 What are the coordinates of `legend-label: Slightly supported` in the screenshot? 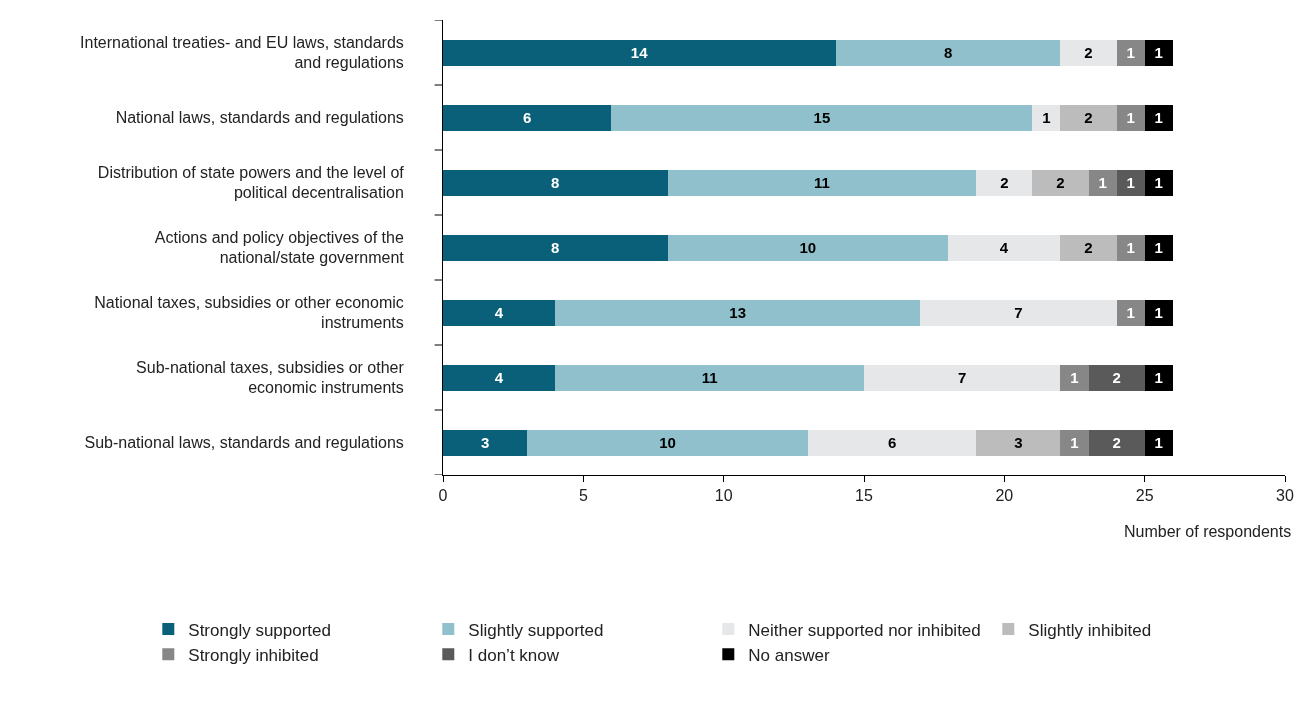 It's located at (536, 630).